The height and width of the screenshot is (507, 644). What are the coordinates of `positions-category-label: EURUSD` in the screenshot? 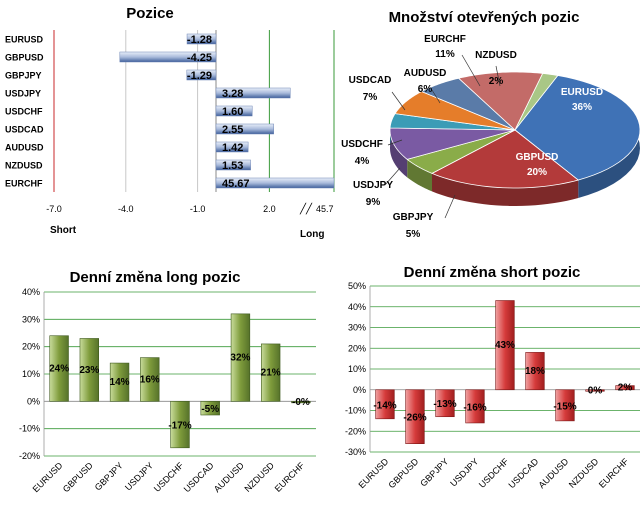 It's located at (24, 40).